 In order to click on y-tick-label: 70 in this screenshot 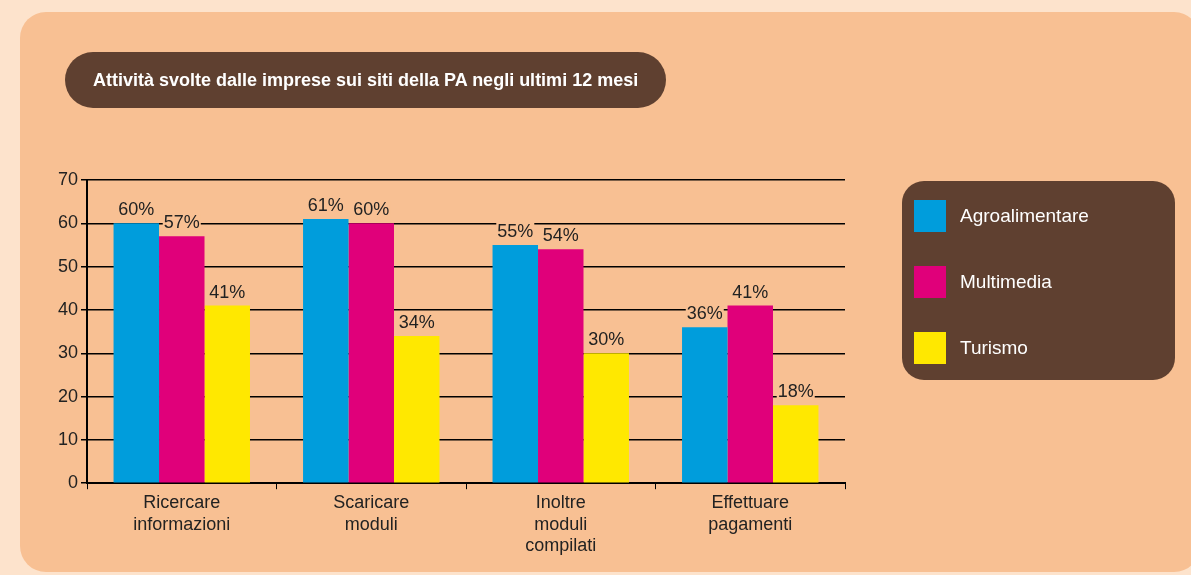, I will do `click(68, 178)`.